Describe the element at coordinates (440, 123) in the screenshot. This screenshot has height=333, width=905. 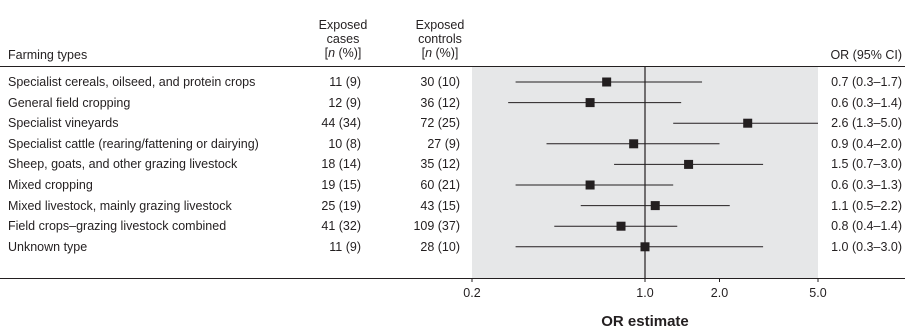
I see `row-controls: 72 (25)` at that location.